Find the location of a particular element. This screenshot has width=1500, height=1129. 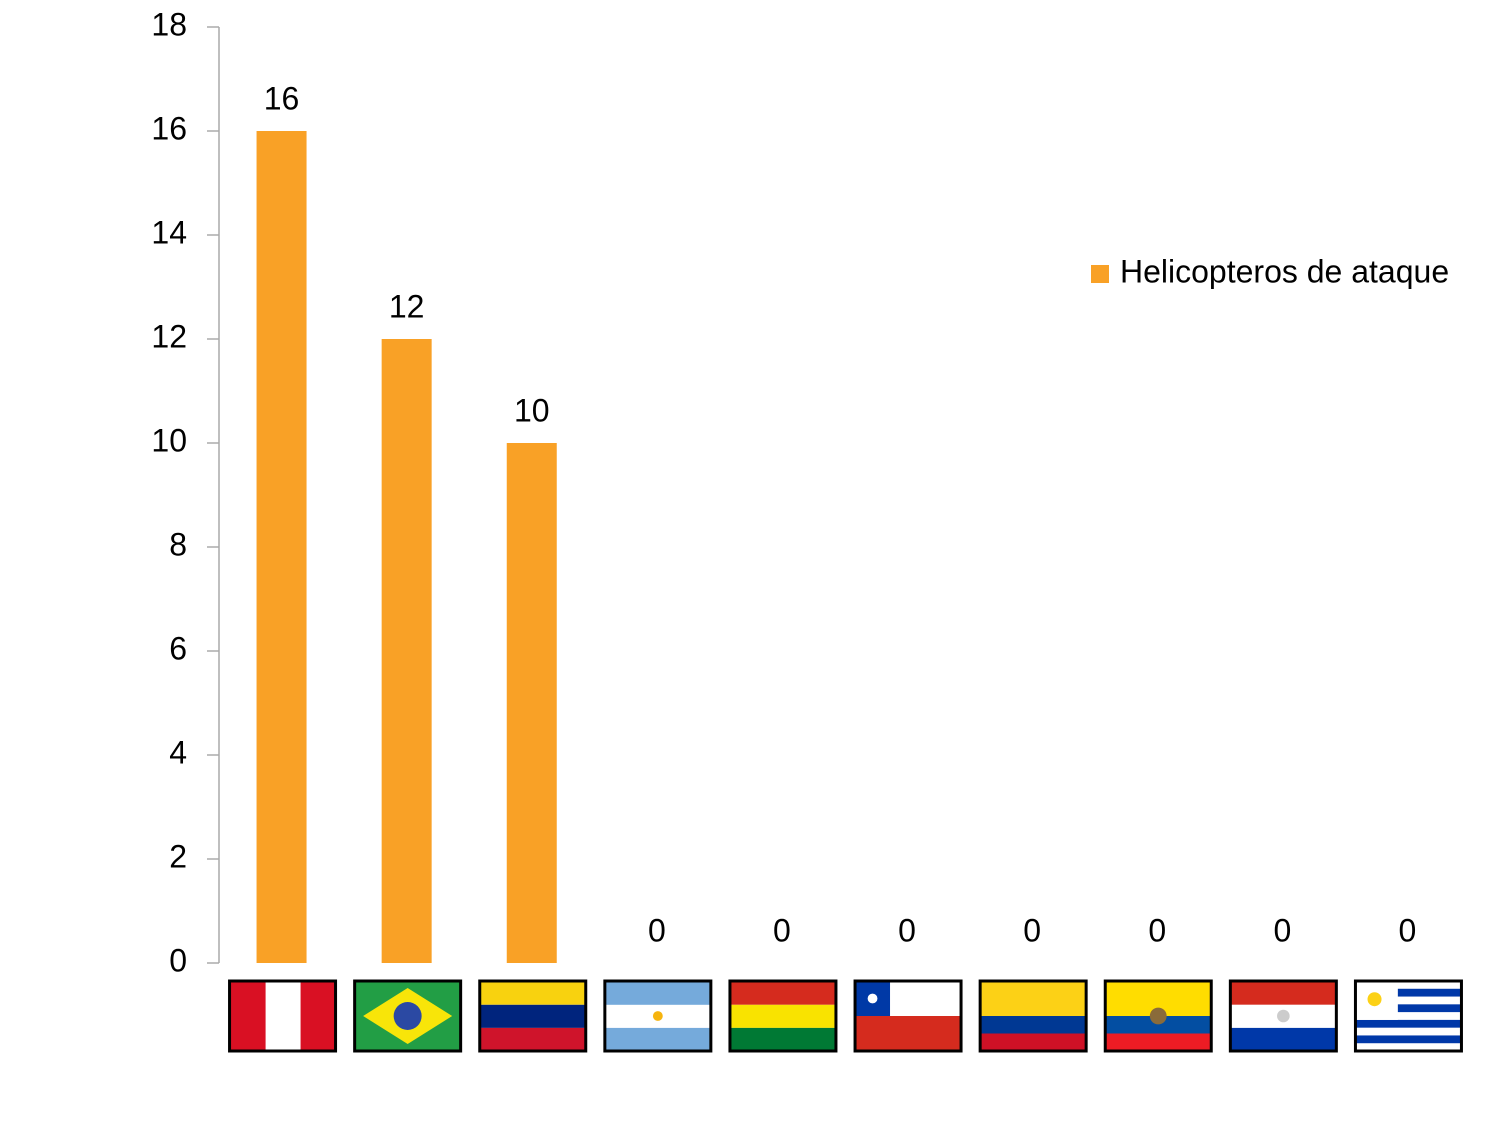

legend-label: Helicopteros de ataque is located at coordinates (1284, 271).